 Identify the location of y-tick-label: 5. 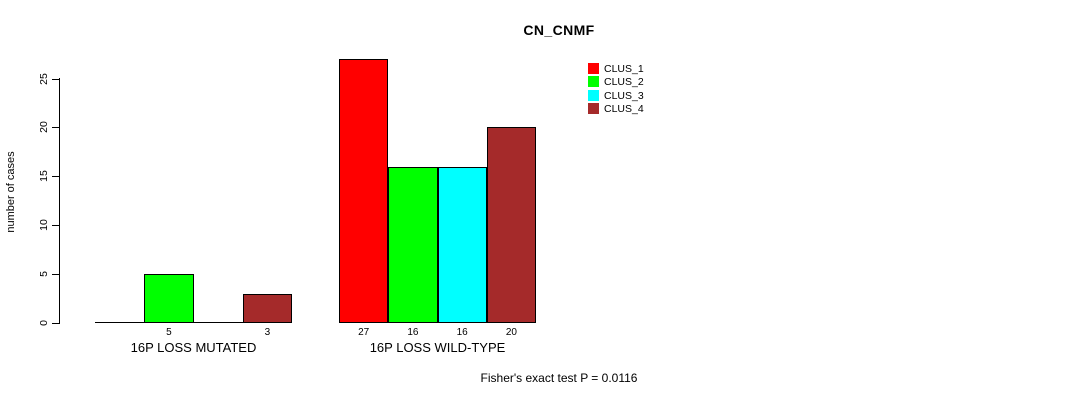
(44, 274).